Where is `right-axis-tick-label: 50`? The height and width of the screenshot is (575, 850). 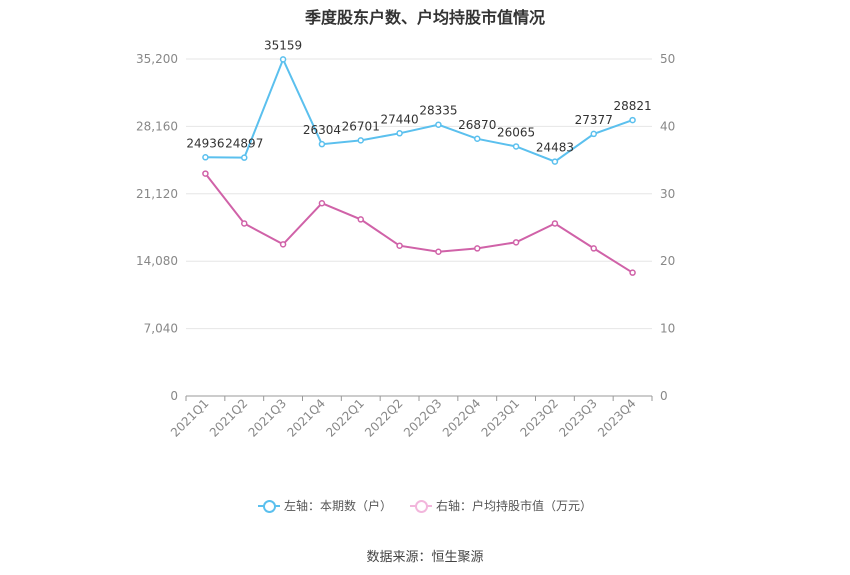 right-axis-tick-label: 50 is located at coordinates (667, 59).